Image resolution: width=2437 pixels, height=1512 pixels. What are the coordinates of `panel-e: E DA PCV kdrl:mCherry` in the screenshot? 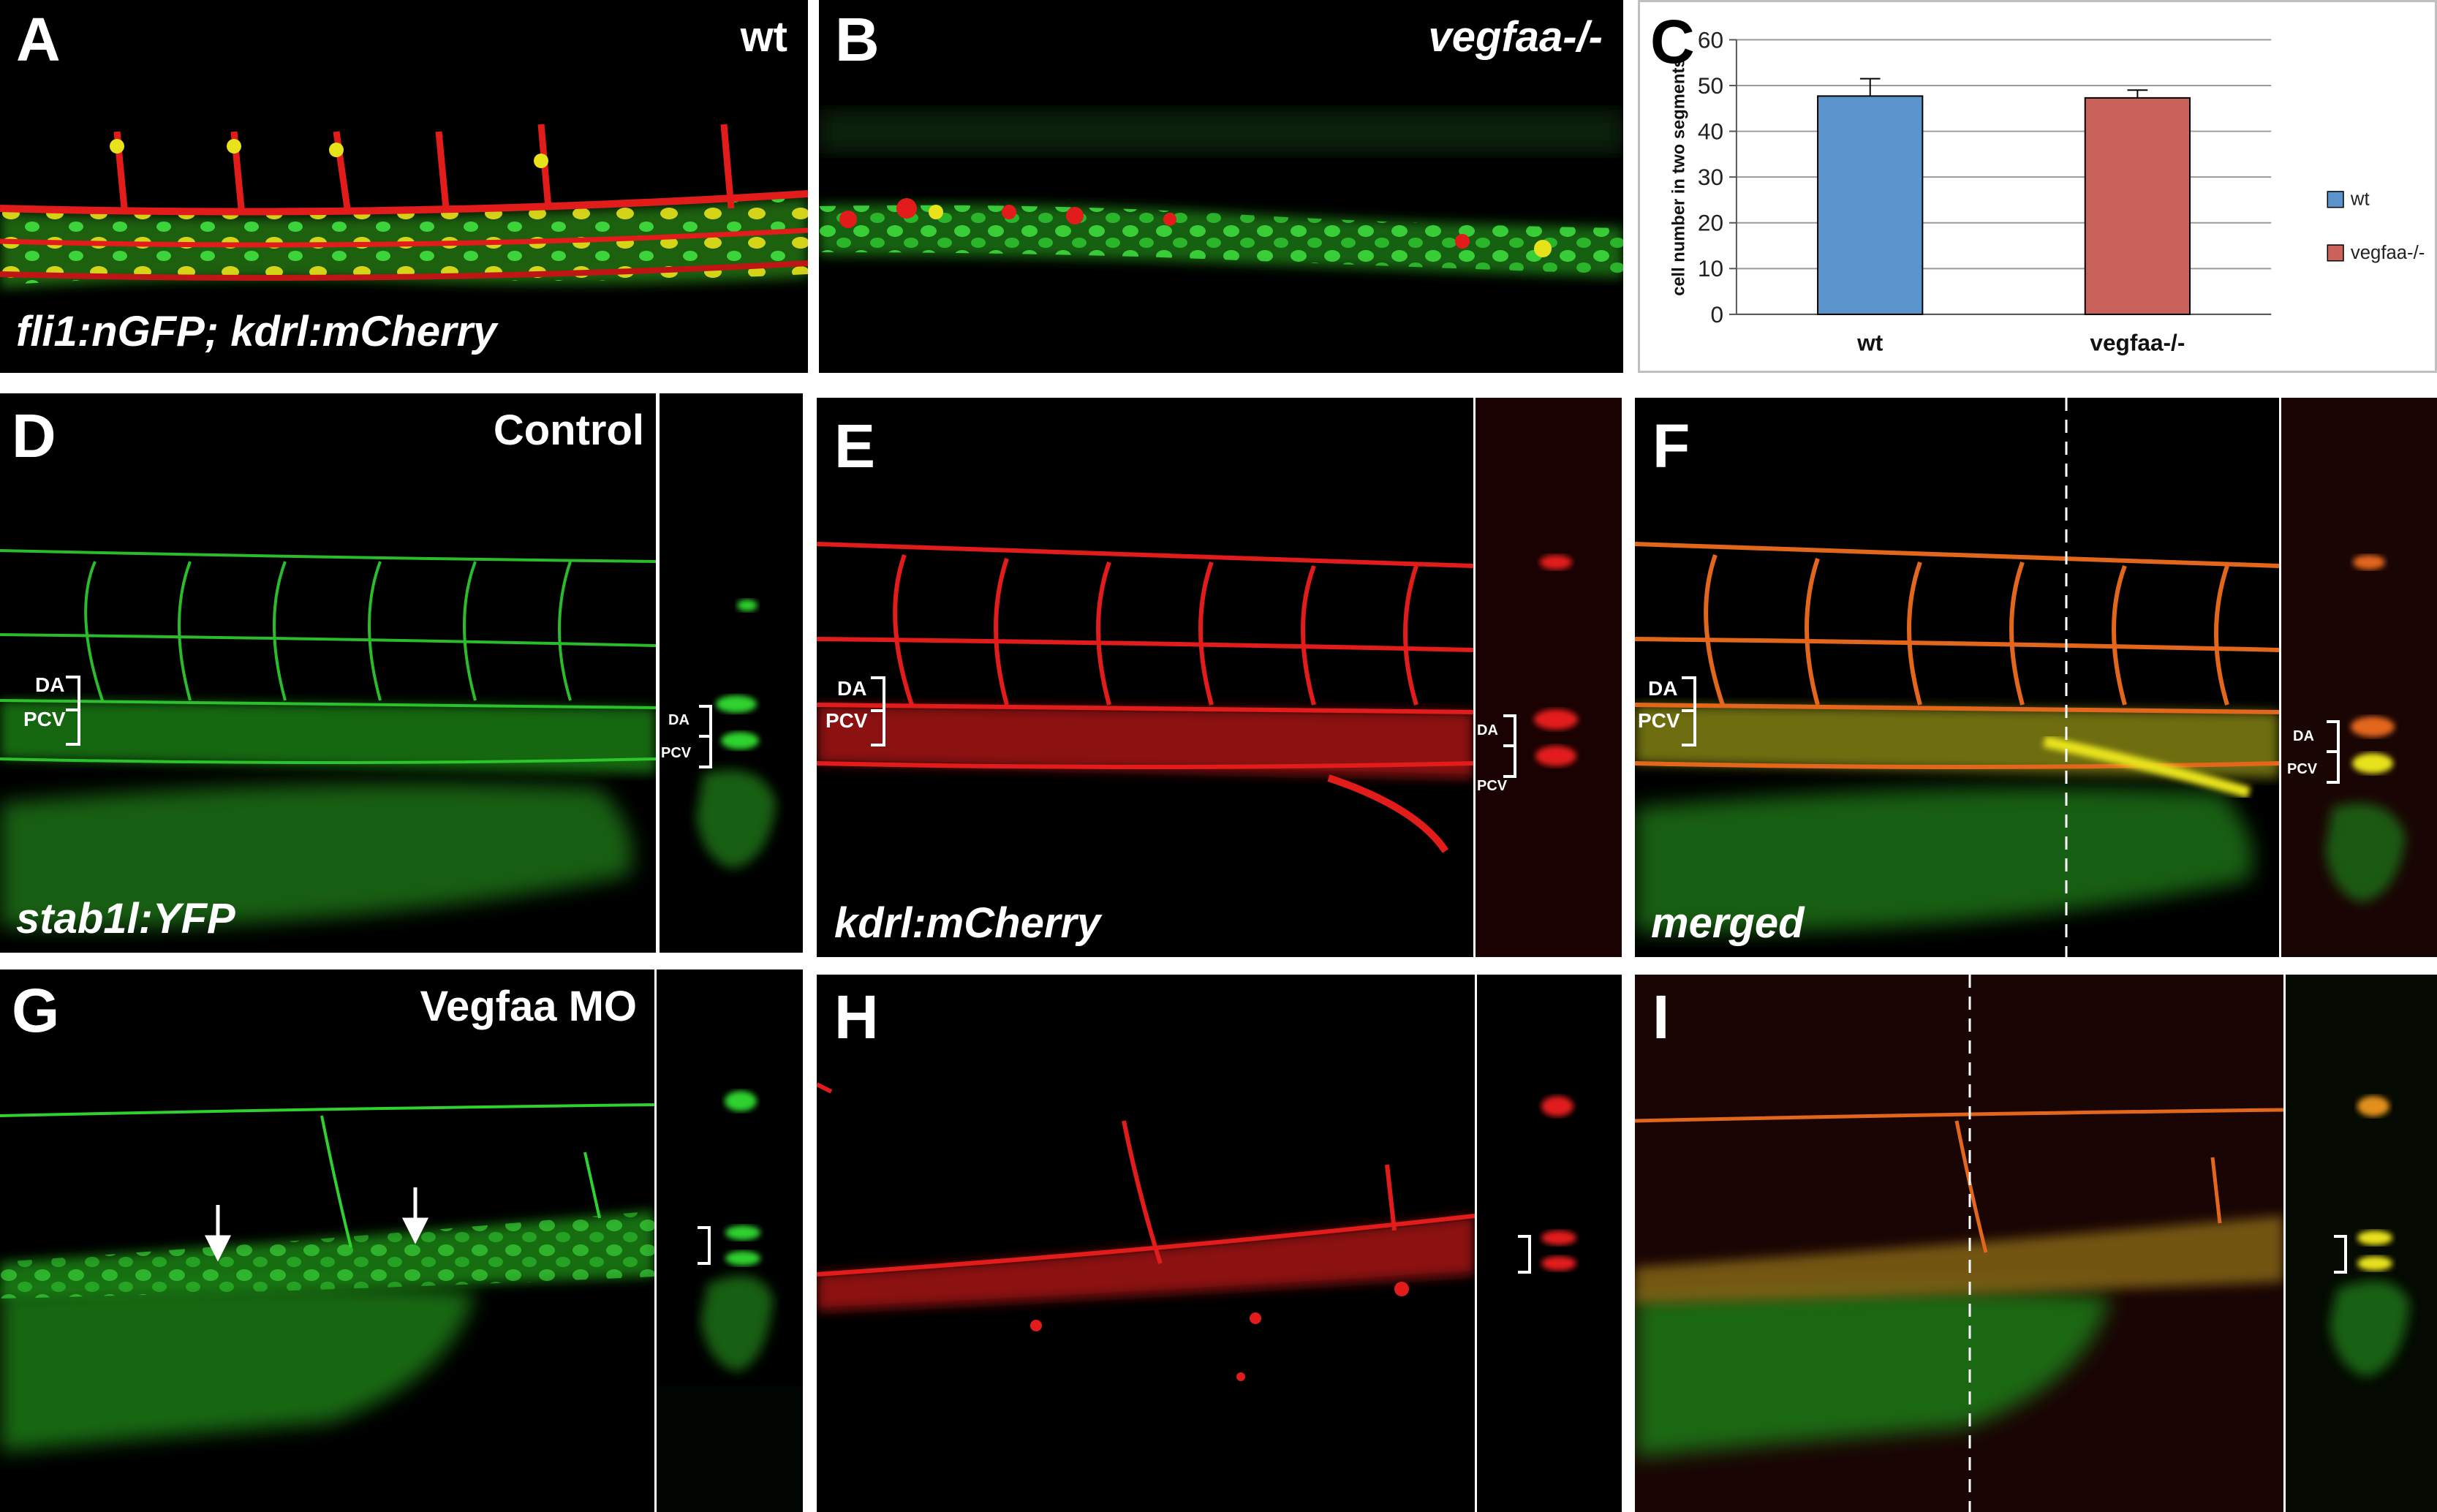 It's located at (1145, 677).